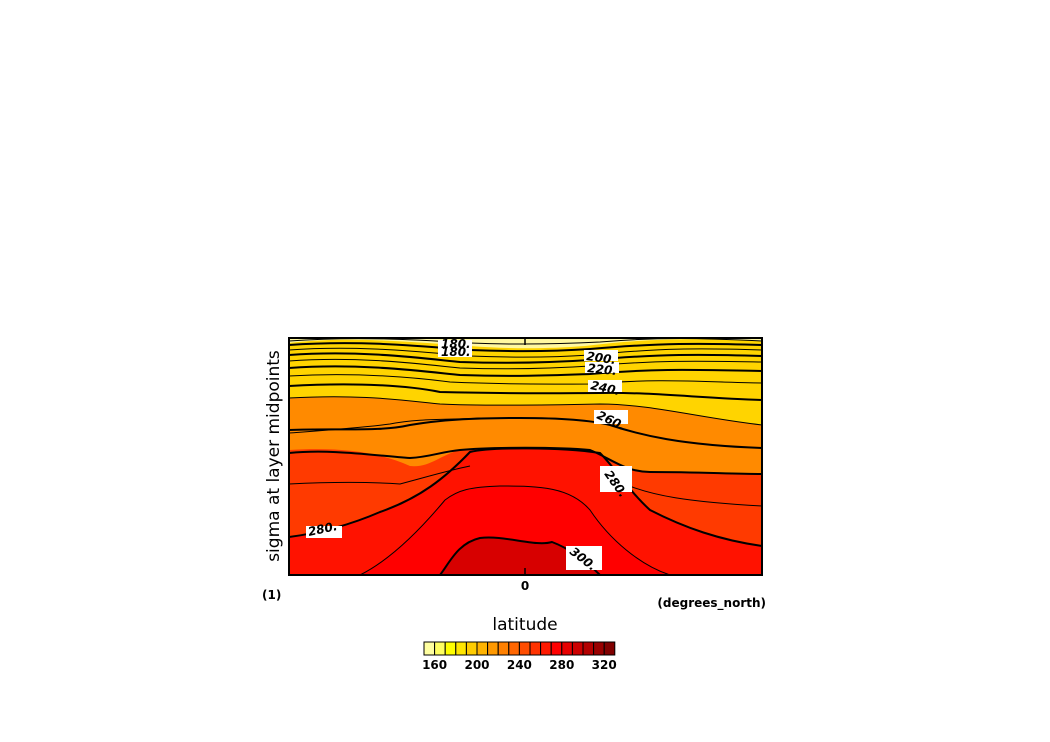 The image size is (1050, 742). What do you see at coordinates (525, 586) in the screenshot?
I see `x-tick-label: 0` at bounding box center [525, 586].